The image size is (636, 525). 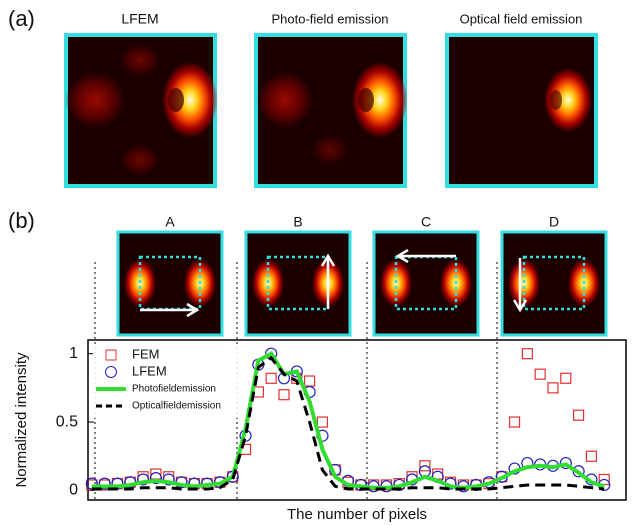 What do you see at coordinates (357, 514) in the screenshot?
I see `x-axis-label: The number of pixels` at bounding box center [357, 514].